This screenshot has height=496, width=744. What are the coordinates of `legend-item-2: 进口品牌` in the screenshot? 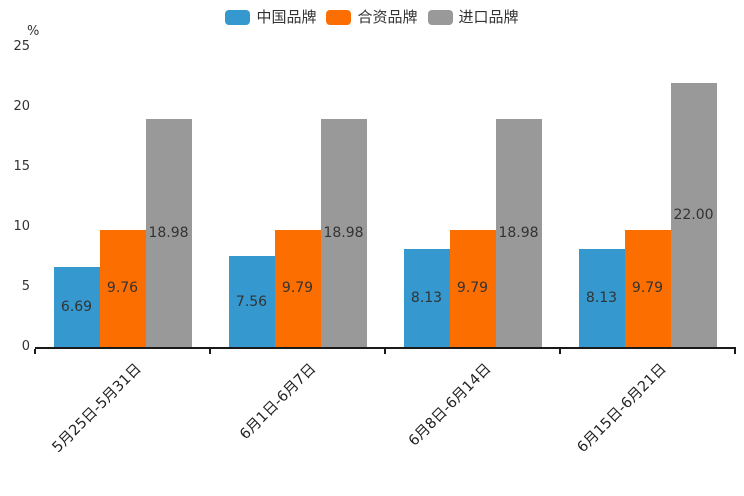 It's located at (473, 17).